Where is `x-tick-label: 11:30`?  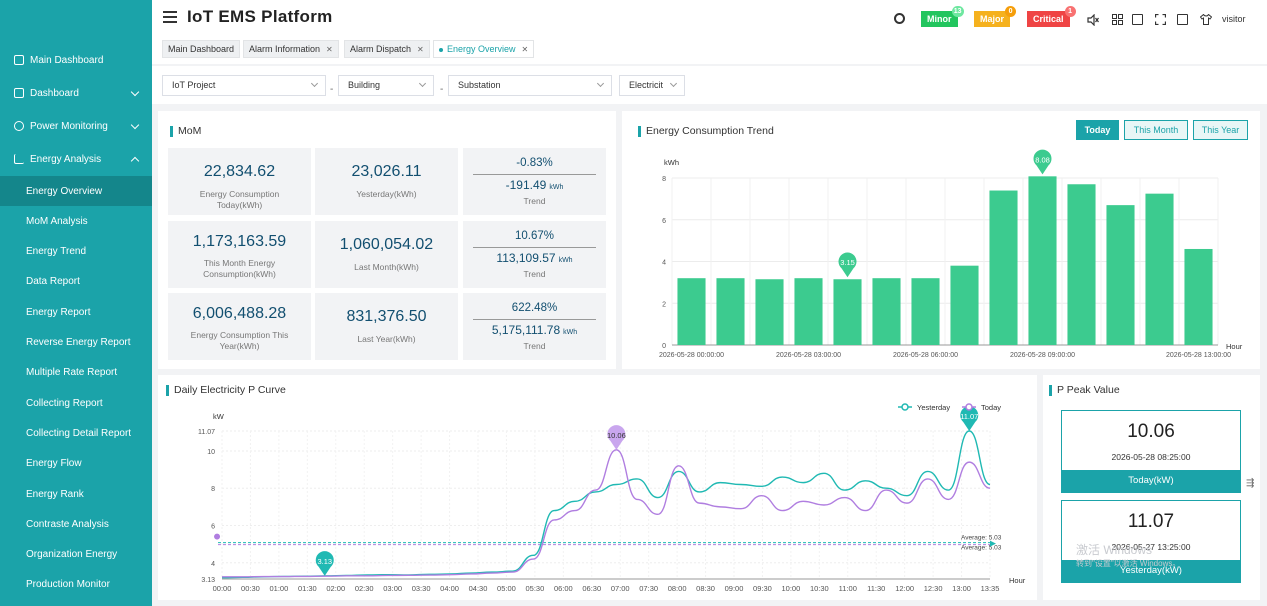
x-tick-label: 11:30 is located at coordinates (876, 588).